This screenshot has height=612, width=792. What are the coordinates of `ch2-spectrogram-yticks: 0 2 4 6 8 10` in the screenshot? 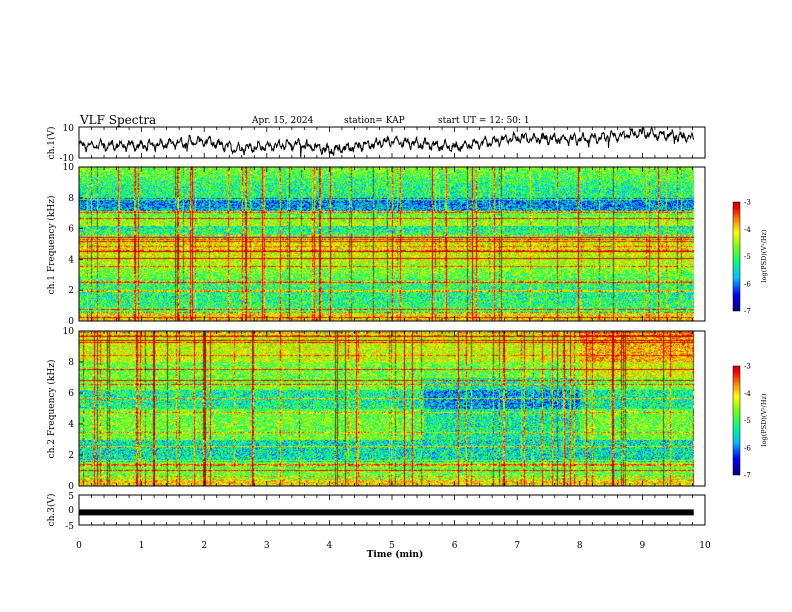 It's located at (73, 409).